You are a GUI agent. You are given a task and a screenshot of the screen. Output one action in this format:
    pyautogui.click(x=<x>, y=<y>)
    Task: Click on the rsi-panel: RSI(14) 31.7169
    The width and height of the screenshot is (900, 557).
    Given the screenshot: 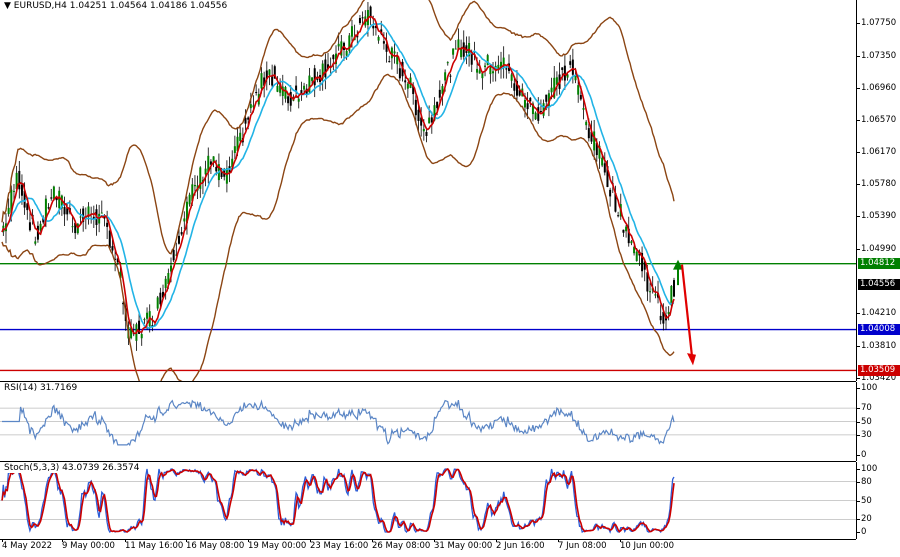 What is the action you would take?
    pyautogui.click(x=428, y=422)
    